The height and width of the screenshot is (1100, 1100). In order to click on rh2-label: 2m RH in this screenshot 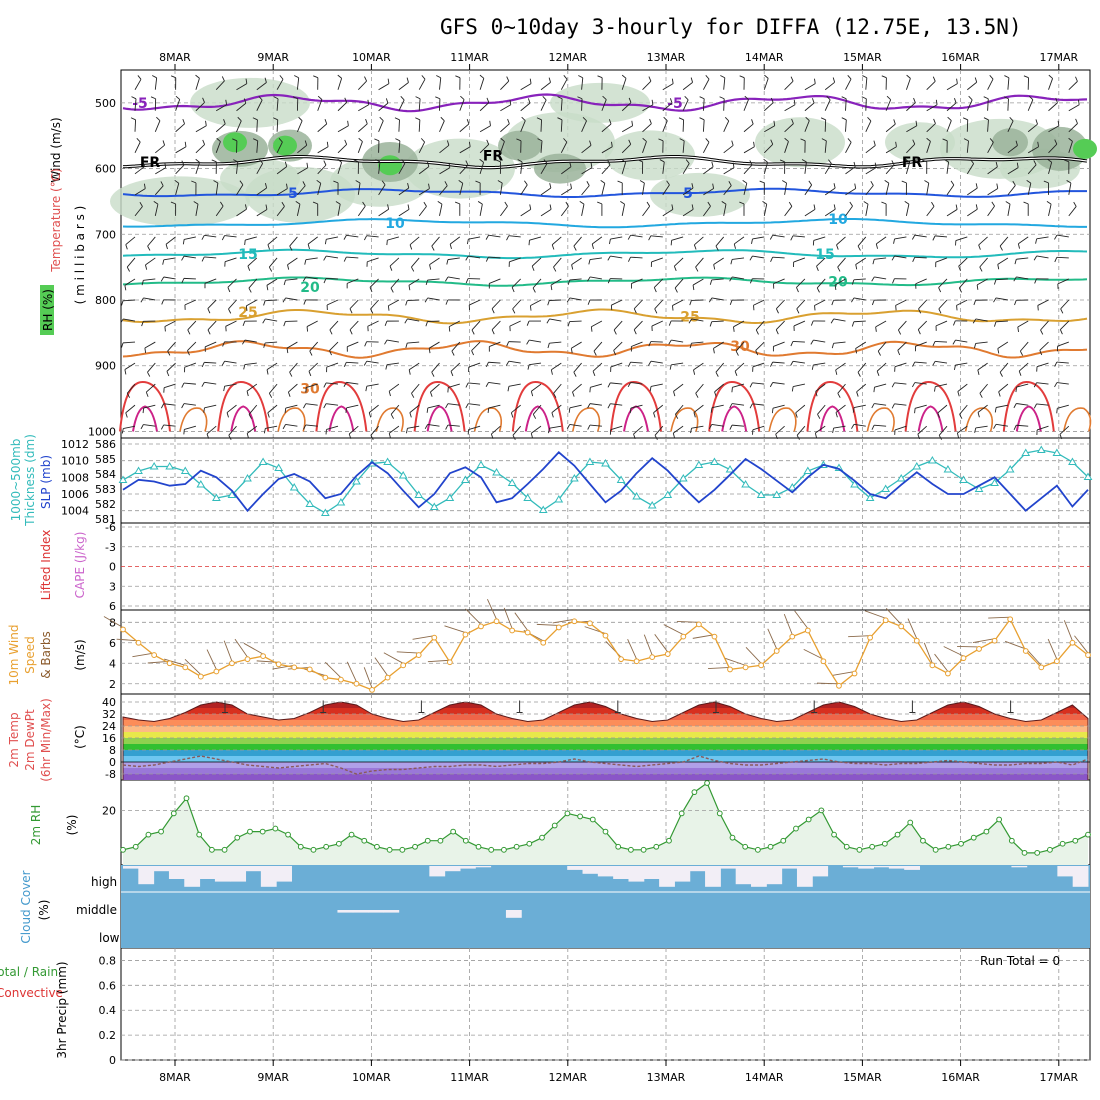, I will do `click(36, 825)`.